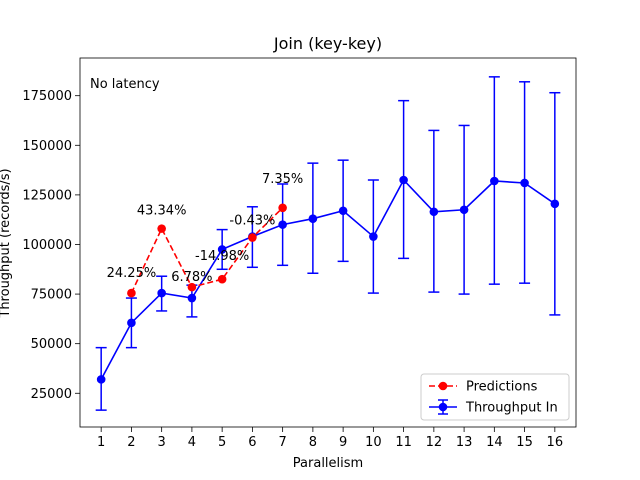 The width and height of the screenshot is (640, 480). Describe the element at coordinates (328, 463) in the screenshot. I see `x-axis-label: Parallelism` at that location.